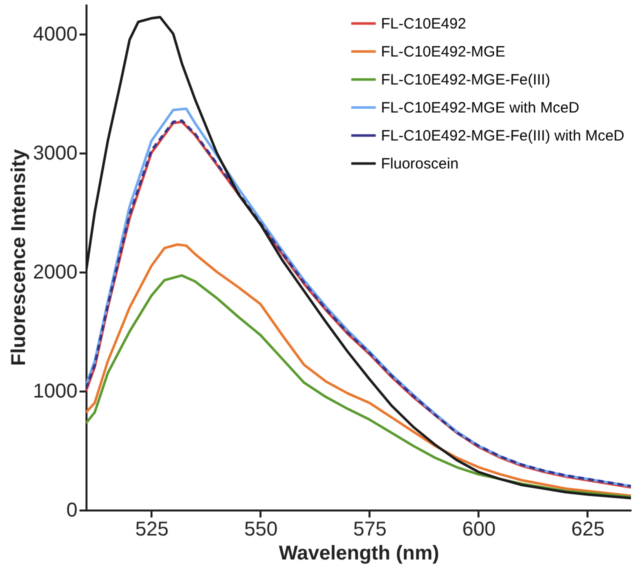 The width and height of the screenshot is (633, 567). Describe the element at coordinates (370, 529) in the screenshot. I see `x-tick-label: 575` at that location.